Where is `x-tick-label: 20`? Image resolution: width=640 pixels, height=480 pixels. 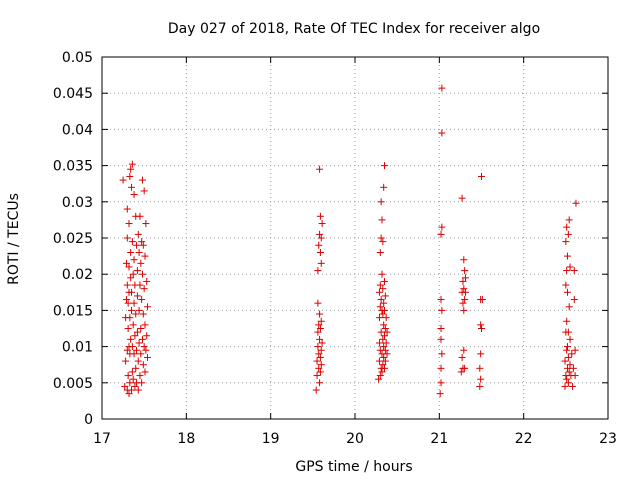
x-tick-label: 20 is located at coordinates (355, 439).